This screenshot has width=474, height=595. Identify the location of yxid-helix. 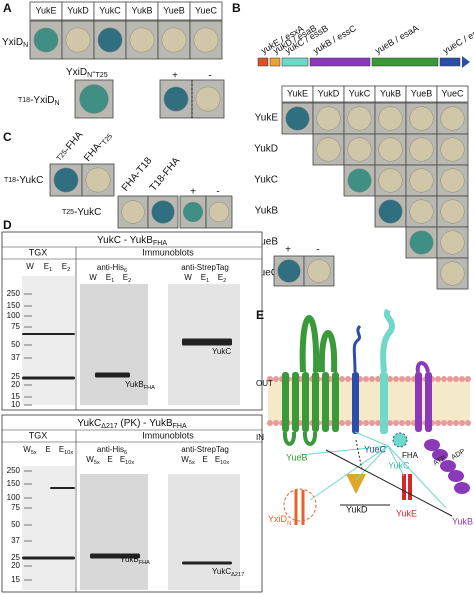
(299, 507).